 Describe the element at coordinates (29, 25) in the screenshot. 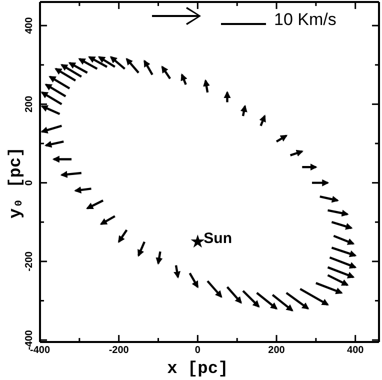

I see `y-tick-label: 400` at that location.